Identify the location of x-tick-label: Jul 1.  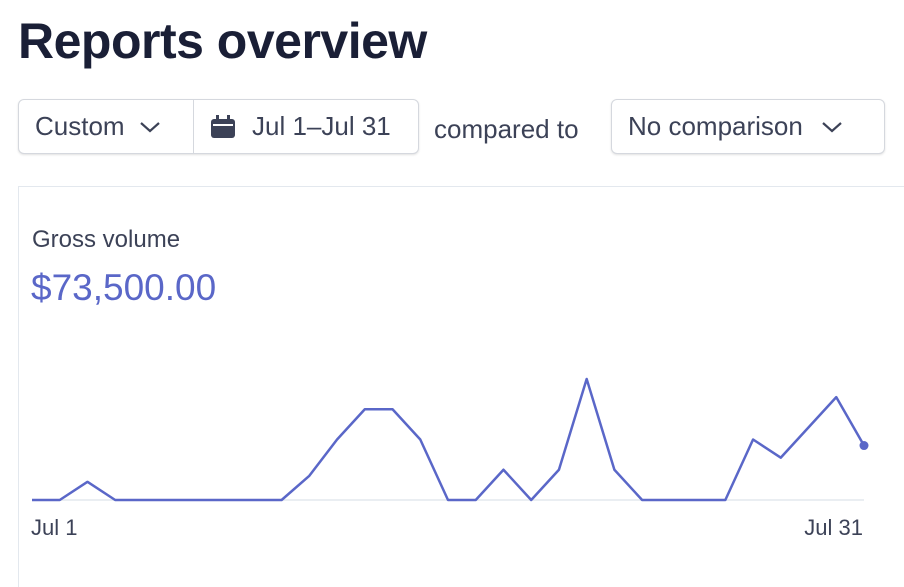
(54, 527).